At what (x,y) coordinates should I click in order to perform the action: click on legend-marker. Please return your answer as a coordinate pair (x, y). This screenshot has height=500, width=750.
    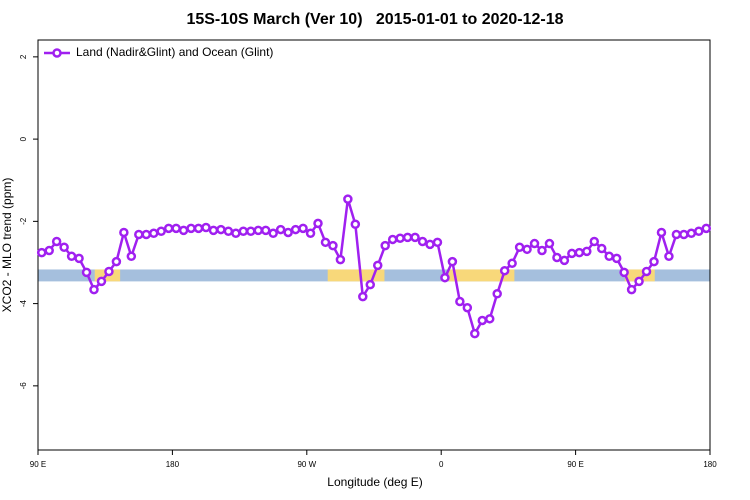
    Looking at the image, I should click on (57, 53).